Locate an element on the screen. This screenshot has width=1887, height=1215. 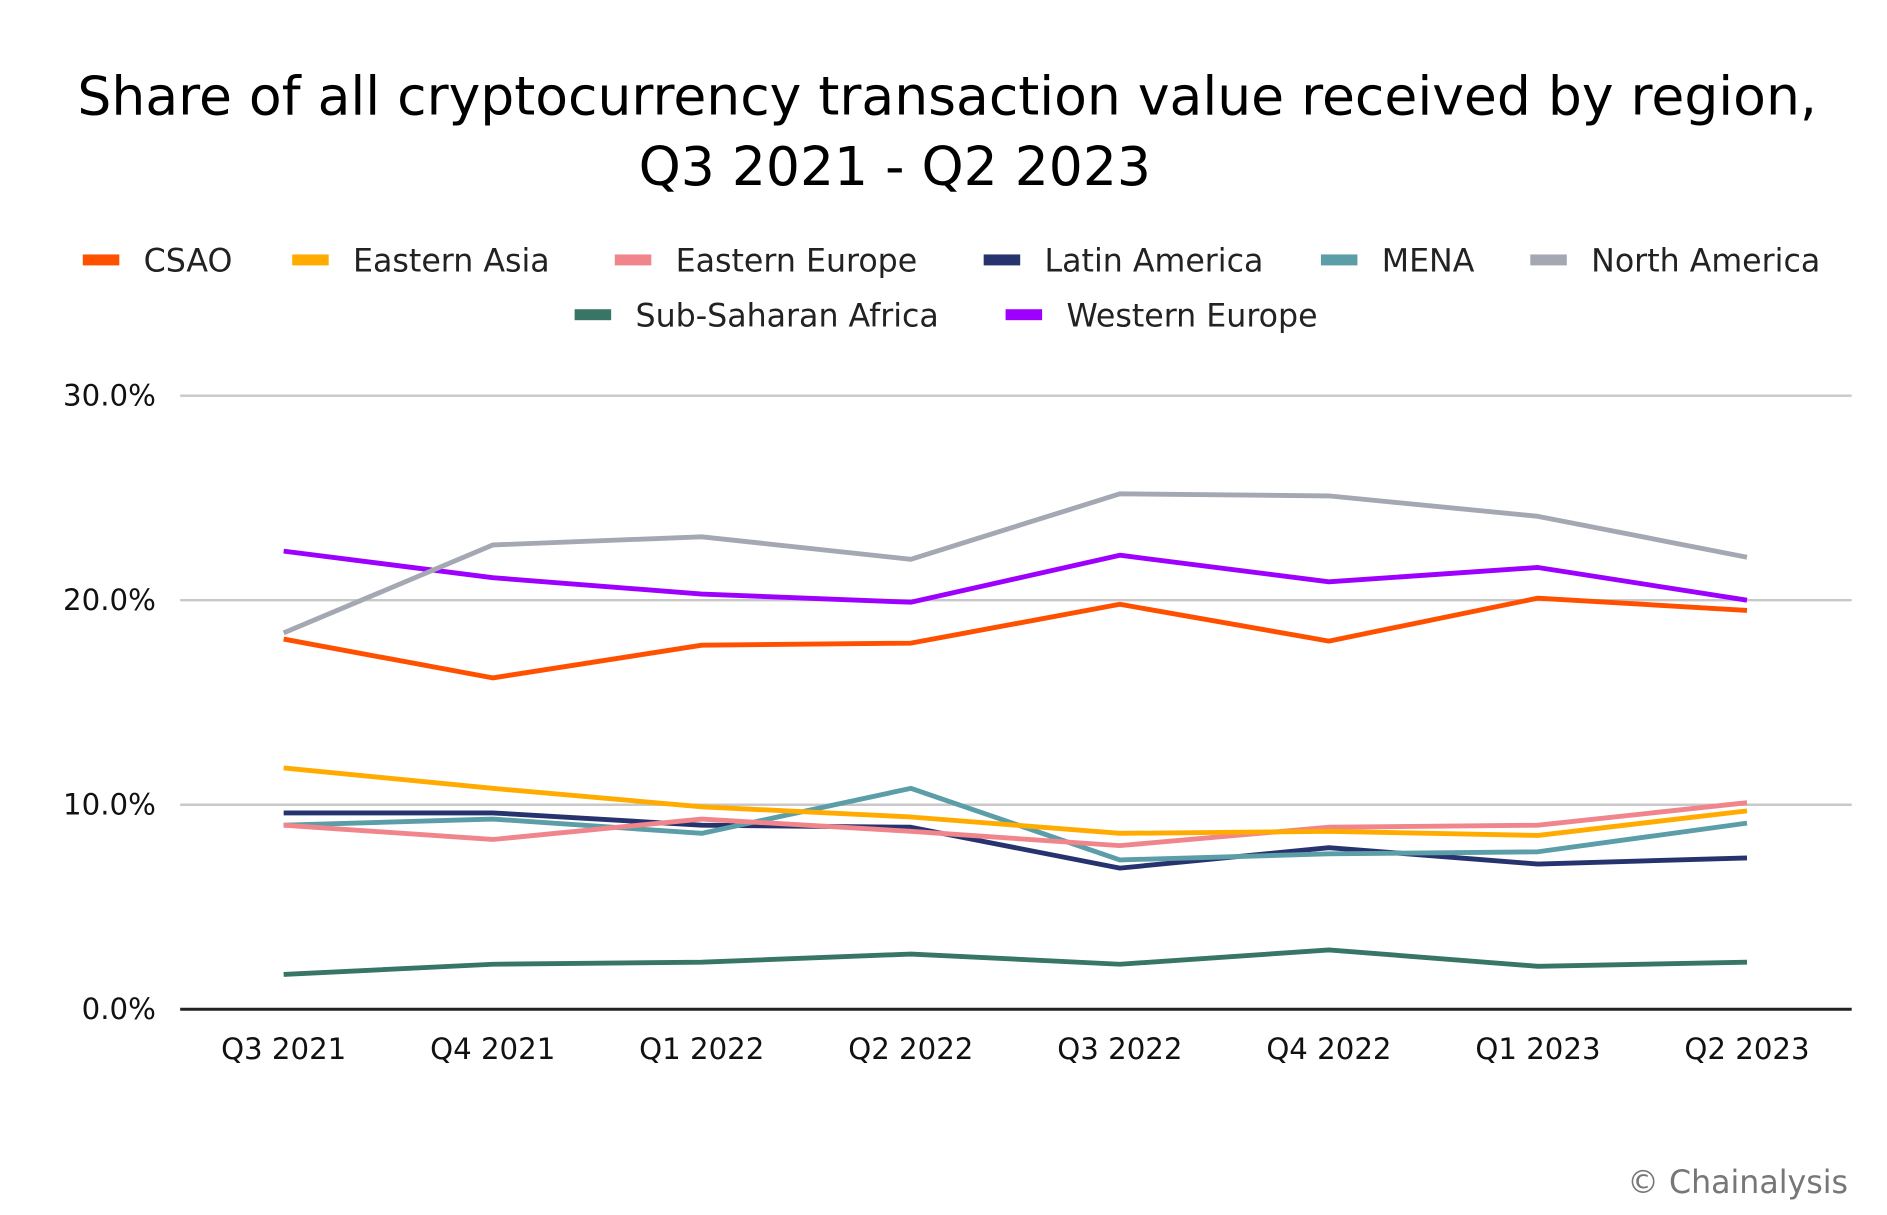
legend-label: Eastern Asia is located at coordinates (451, 261).